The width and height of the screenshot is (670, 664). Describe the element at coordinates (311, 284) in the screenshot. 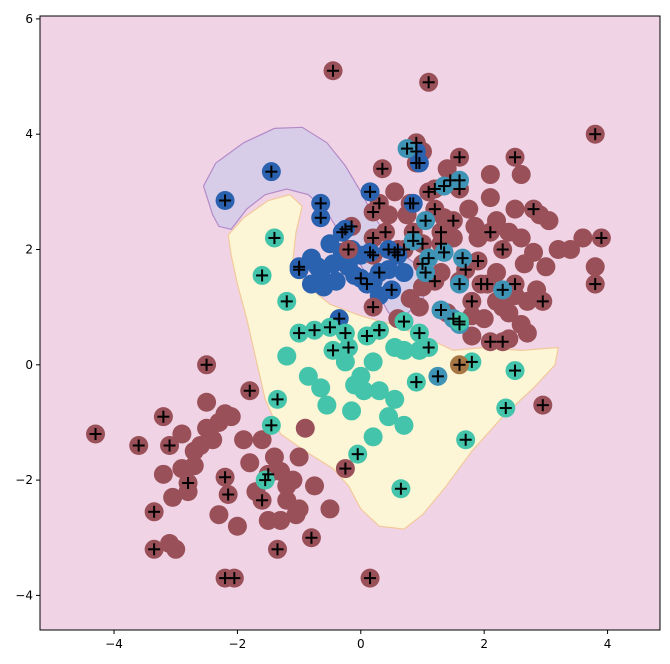

I see `blue-point` at that location.